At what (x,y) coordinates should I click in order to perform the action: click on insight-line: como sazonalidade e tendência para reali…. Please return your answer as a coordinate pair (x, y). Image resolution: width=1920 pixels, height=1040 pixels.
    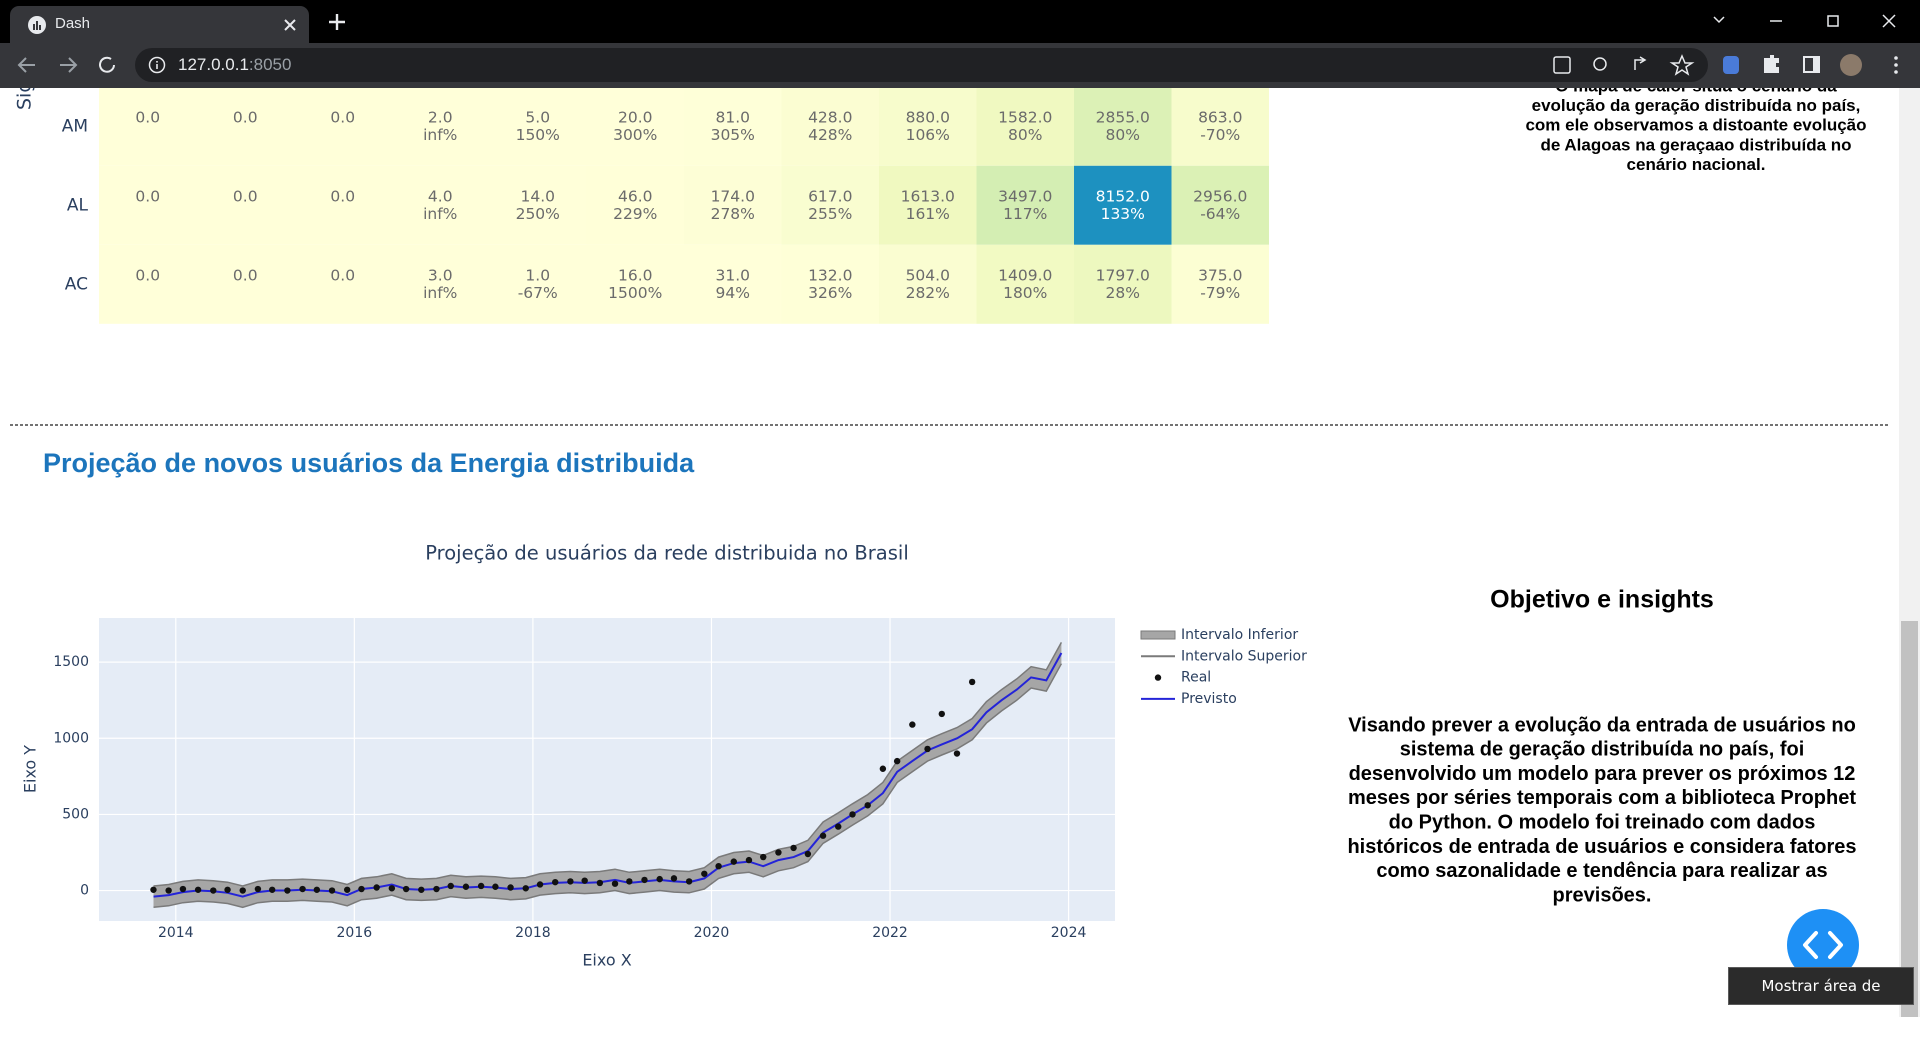
    Looking at the image, I should click on (1601, 871).